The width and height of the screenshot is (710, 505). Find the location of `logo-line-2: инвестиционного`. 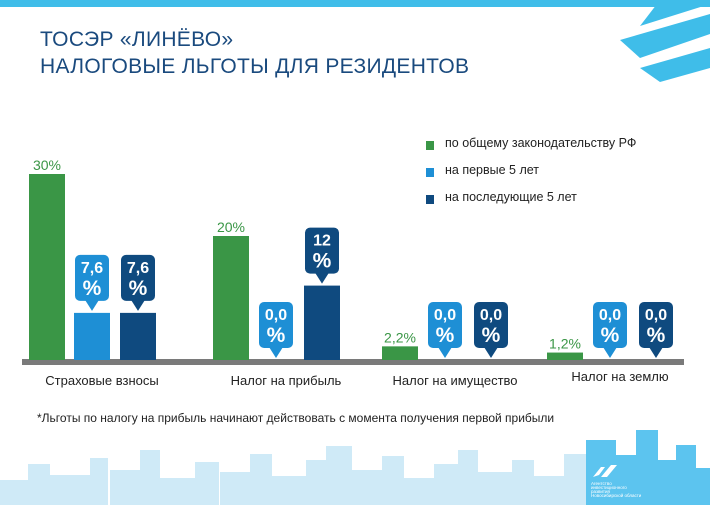

logo-line-2: инвестиционного is located at coordinates (609, 487).